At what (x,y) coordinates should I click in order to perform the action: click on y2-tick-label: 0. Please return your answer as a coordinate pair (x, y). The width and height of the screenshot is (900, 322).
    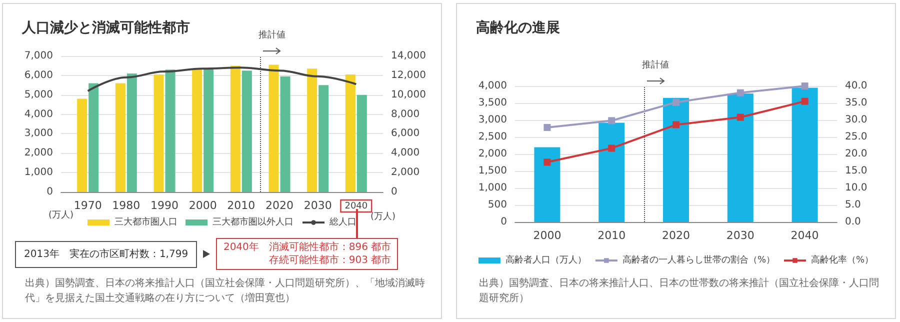
    Looking at the image, I should click on (394, 192).